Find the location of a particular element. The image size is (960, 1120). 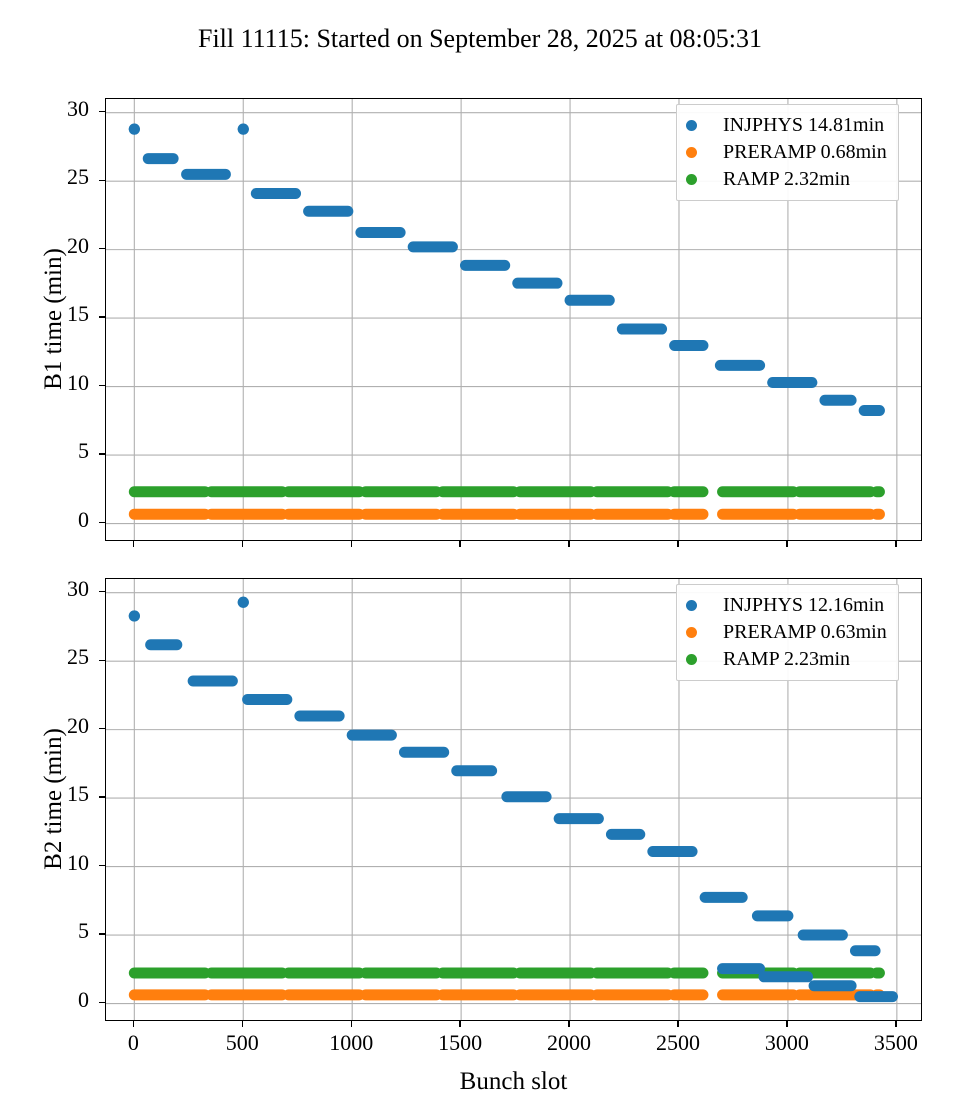

legend-label-injphys: INJPHYS 14.81min is located at coordinates (804, 124).